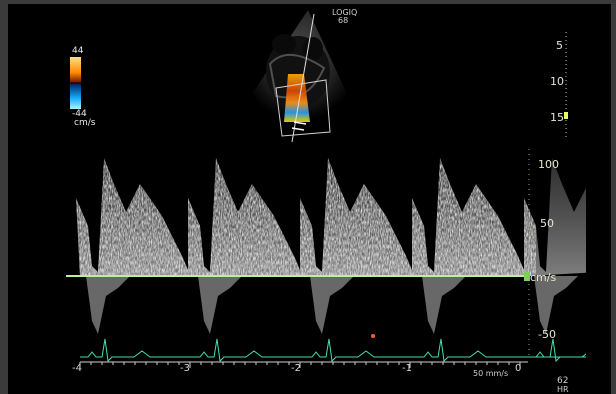  Describe the element at coordinates (296, 368) in the screenshot. I see `time-tick-label: -2` at that location.